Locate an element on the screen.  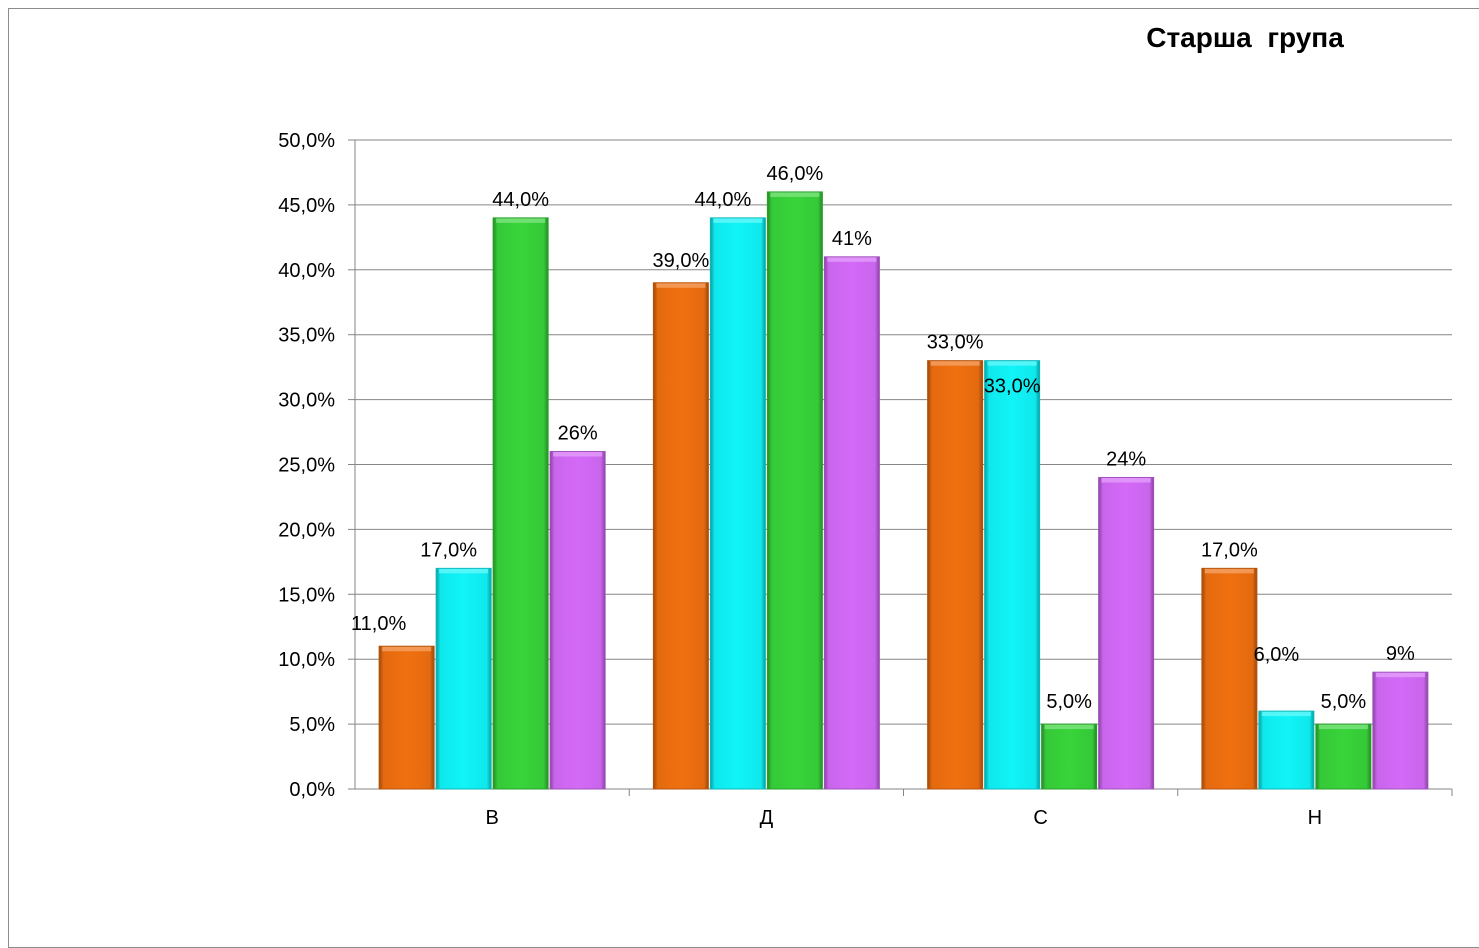
data-label: 11,0% is located at coordinates (378, 624).